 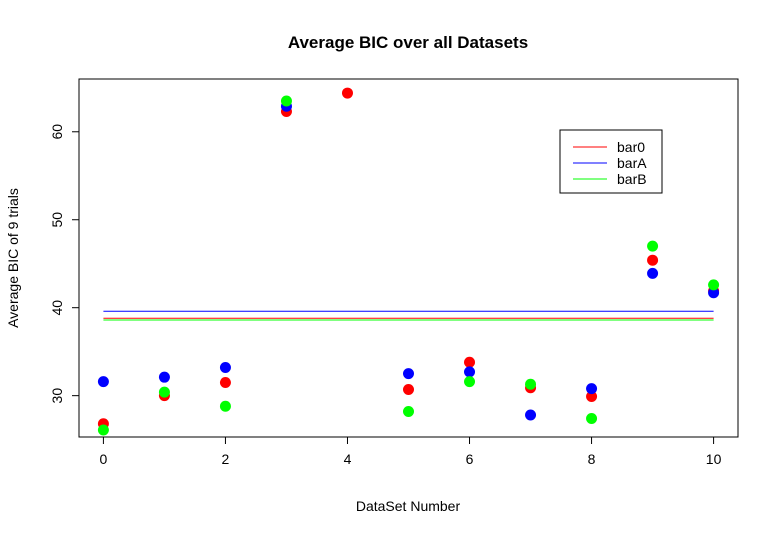 What do you see at coordinates (611, 161) in the screenshot?
I see `legend-box` at bounding box center [611, 161].